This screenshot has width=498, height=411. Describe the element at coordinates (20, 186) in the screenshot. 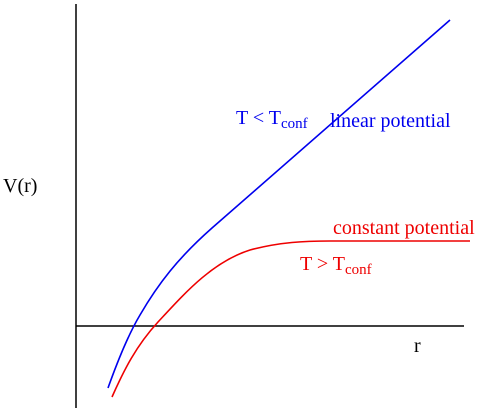

I see `y-axis-label: V(r)` at that location.